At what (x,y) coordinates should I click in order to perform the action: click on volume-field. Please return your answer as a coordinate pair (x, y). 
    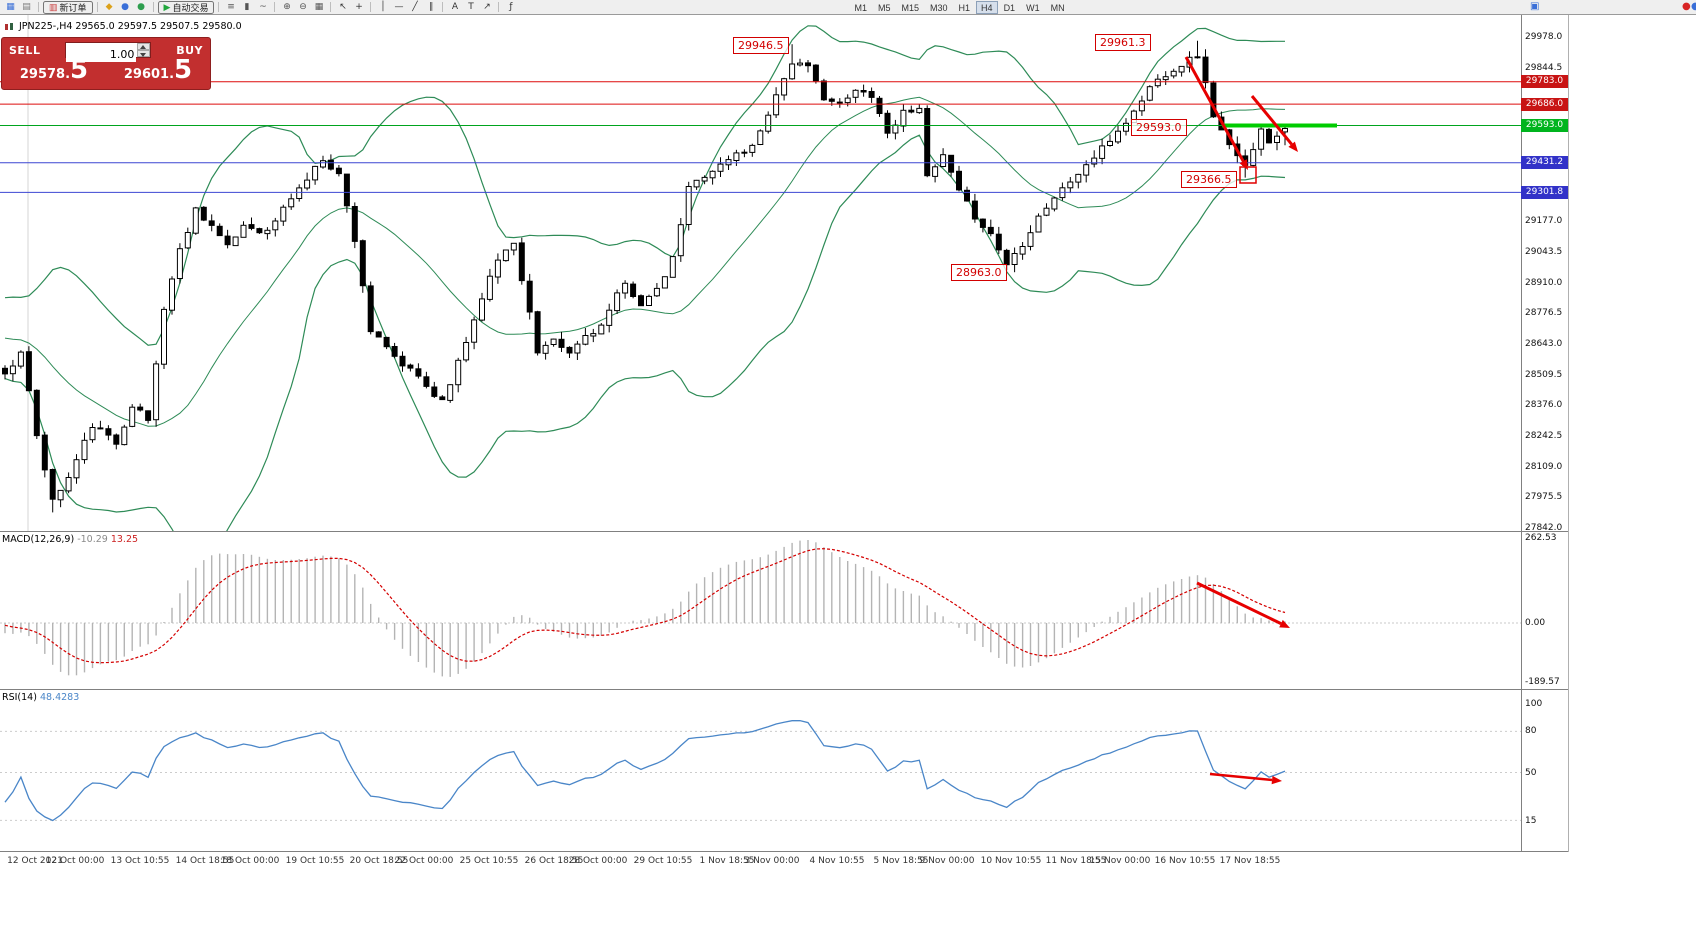
    Looking at the image, I should click on (108, 52).